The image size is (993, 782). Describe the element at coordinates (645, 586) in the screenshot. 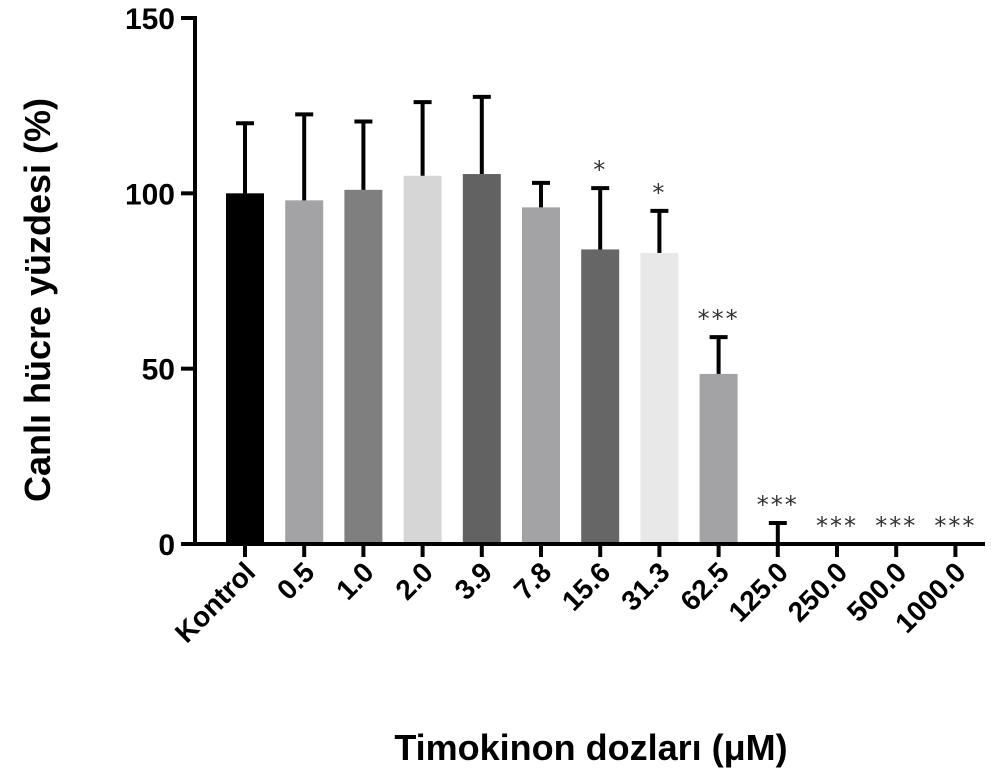

I see `x-tick-label: 31.3` at that location.